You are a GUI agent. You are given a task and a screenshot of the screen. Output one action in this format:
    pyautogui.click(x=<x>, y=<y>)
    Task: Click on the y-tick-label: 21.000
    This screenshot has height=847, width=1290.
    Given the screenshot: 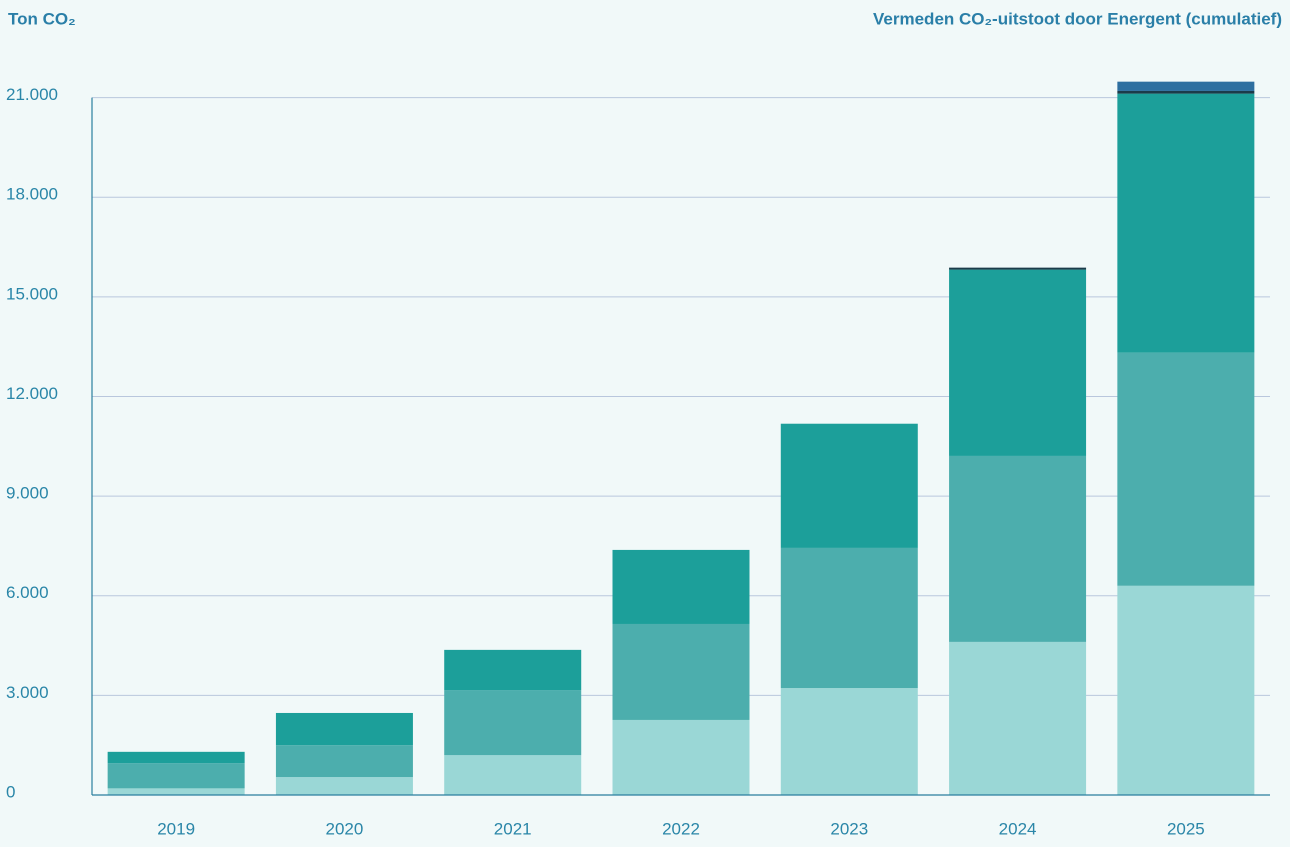 What is the action you would take?
    pyautogui.click(x=32, y=94)
    